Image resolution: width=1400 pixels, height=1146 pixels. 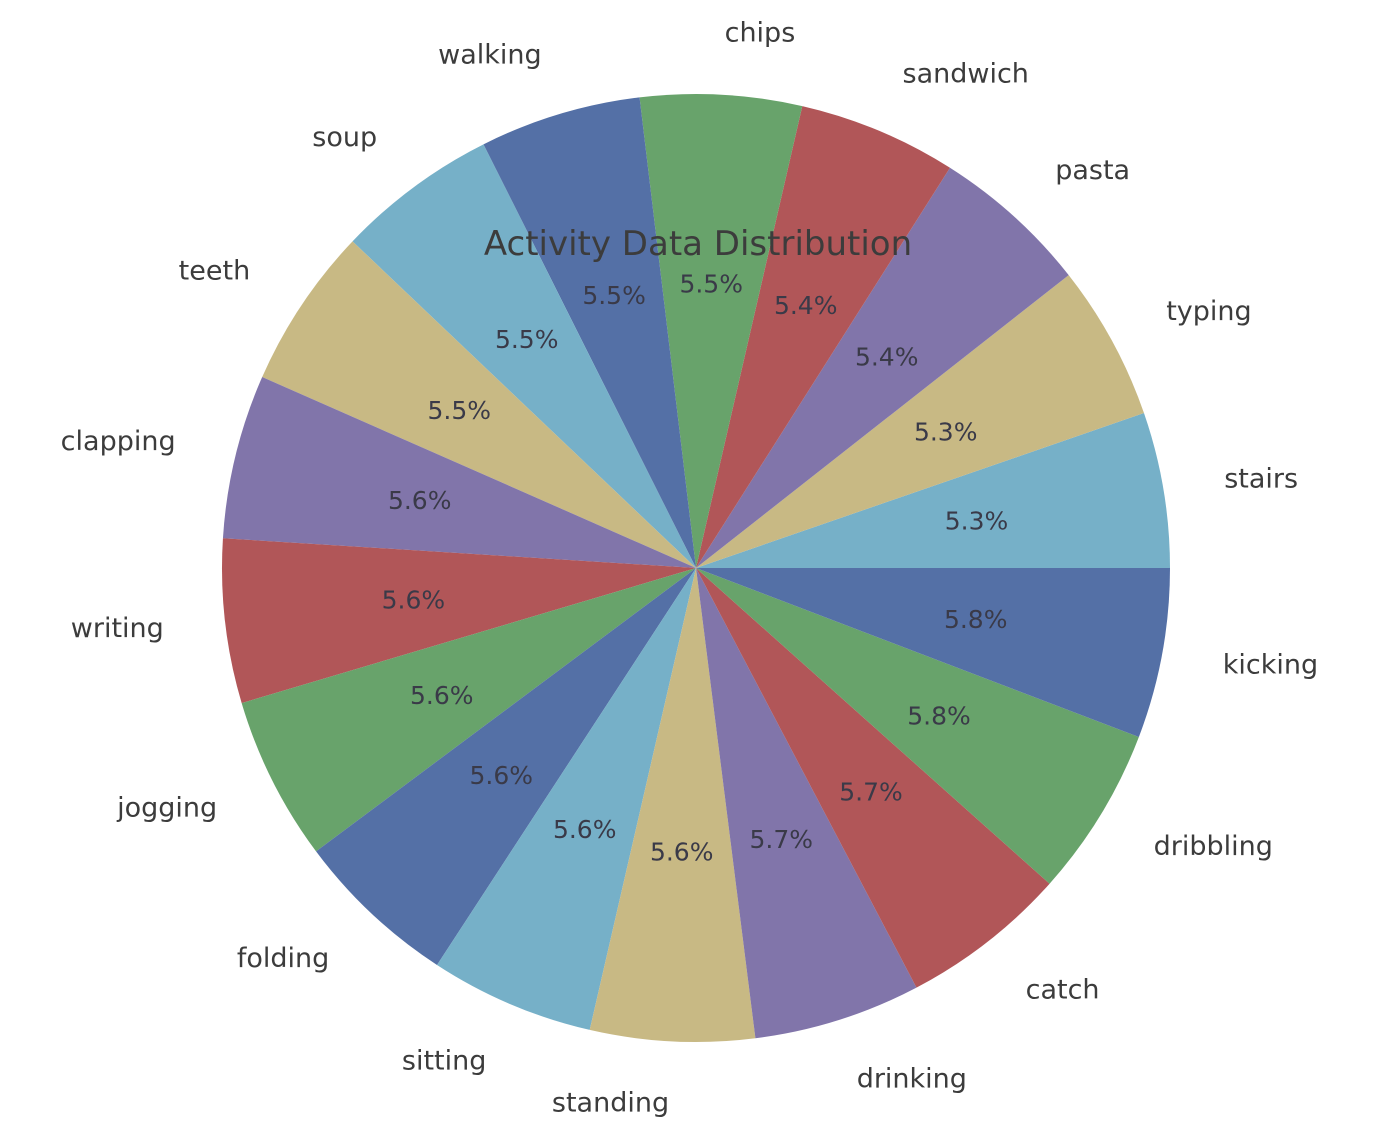 I want to click on category-label-standing: standing, so click(x=610, y=1102).